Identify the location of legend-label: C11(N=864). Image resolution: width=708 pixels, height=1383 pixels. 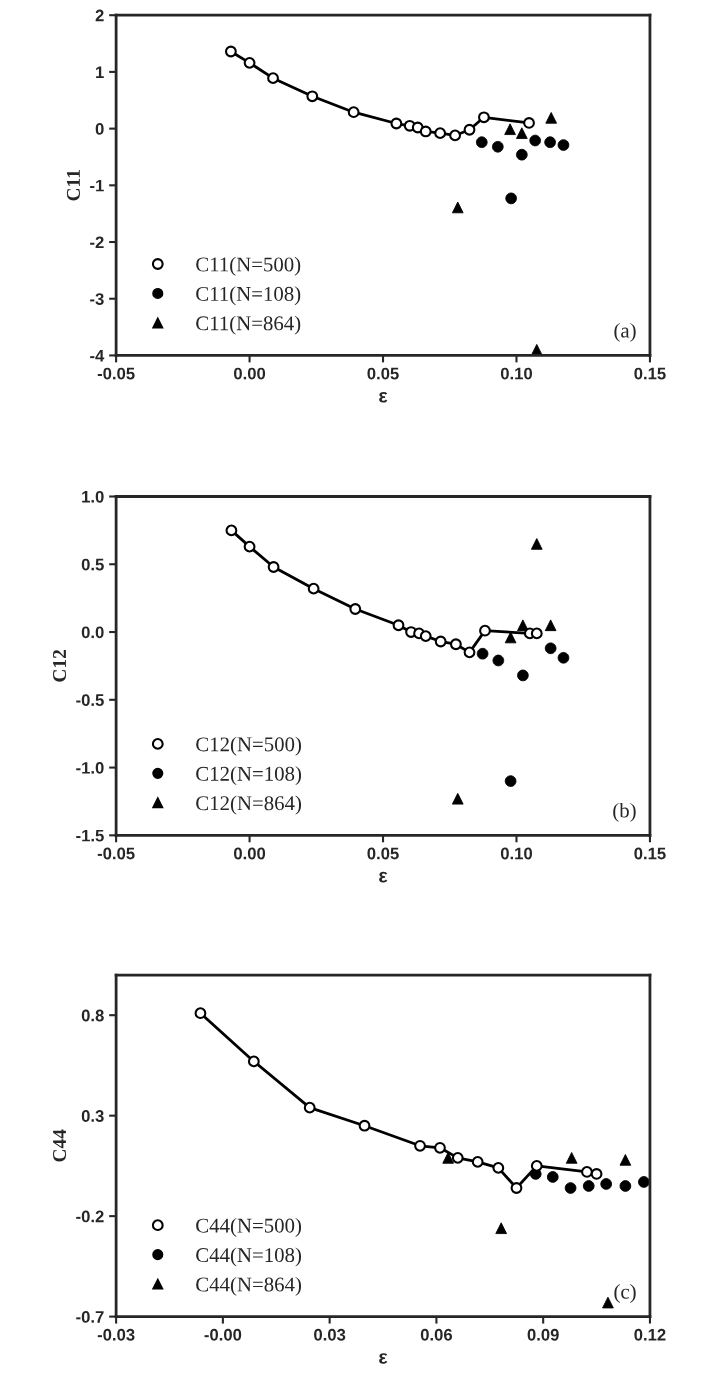
(248, 325).